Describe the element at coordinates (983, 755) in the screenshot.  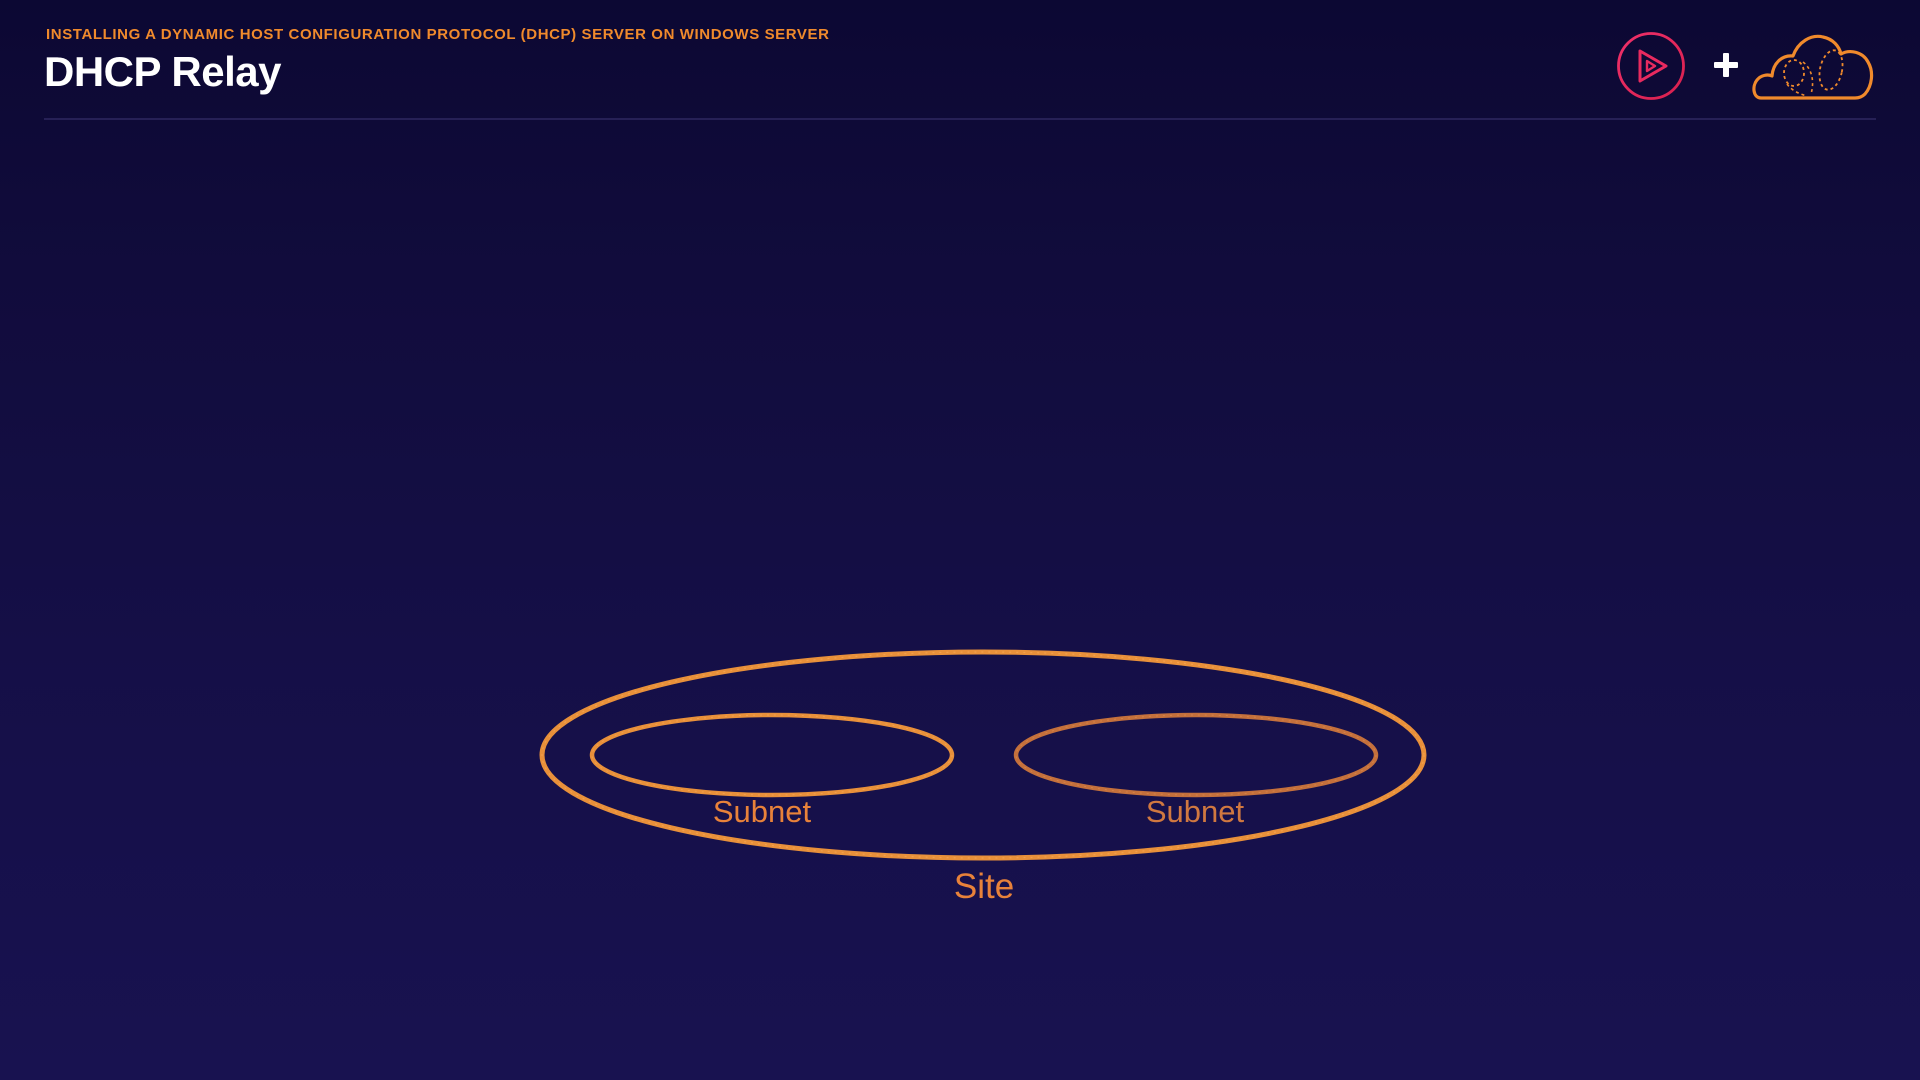
I see `site-ellipse` at that location.